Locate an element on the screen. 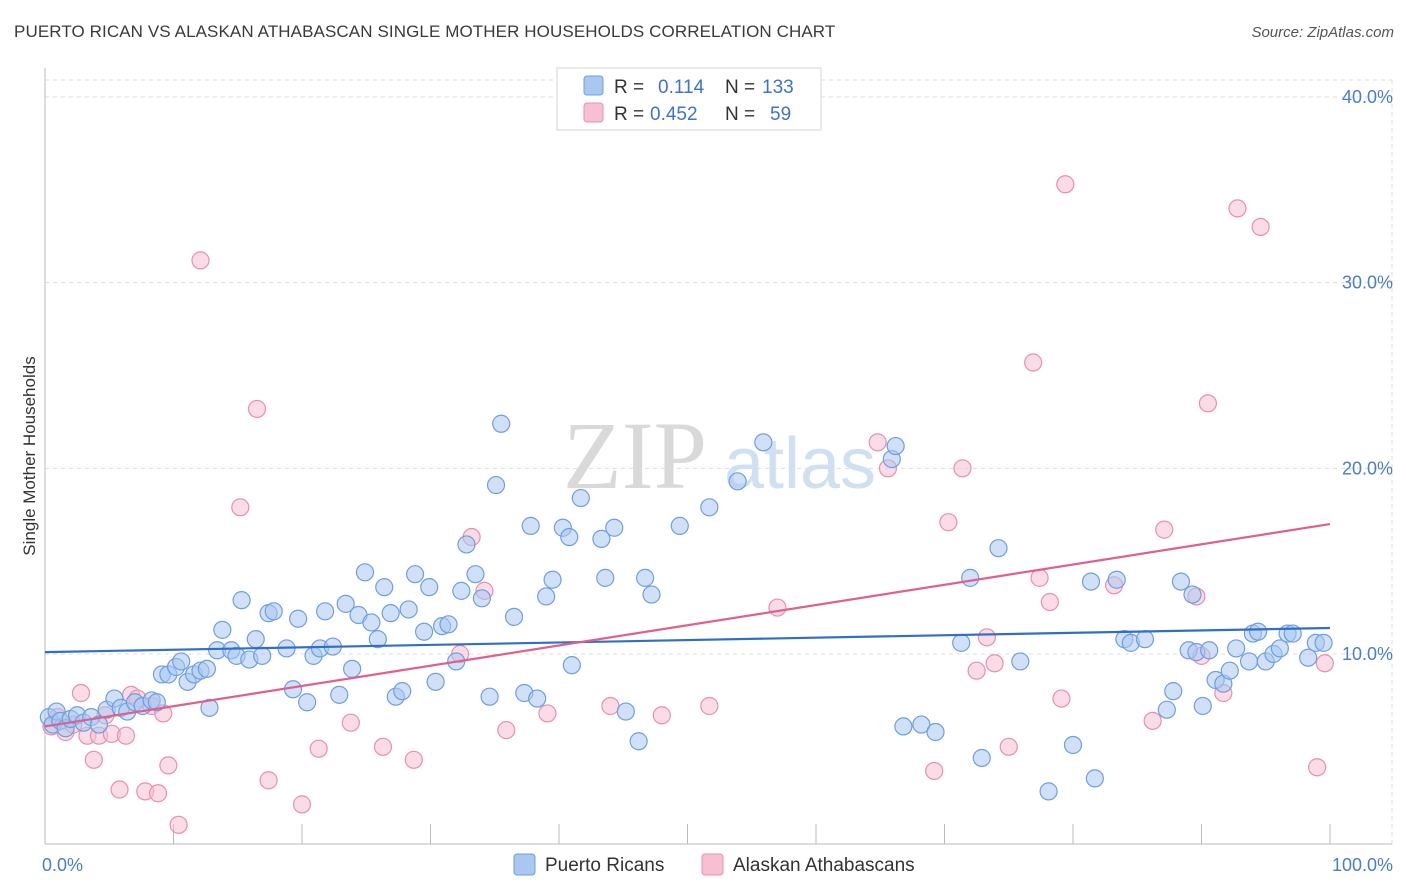  legend-r-value-1: 0.114 is located at coordinates (681, 87).